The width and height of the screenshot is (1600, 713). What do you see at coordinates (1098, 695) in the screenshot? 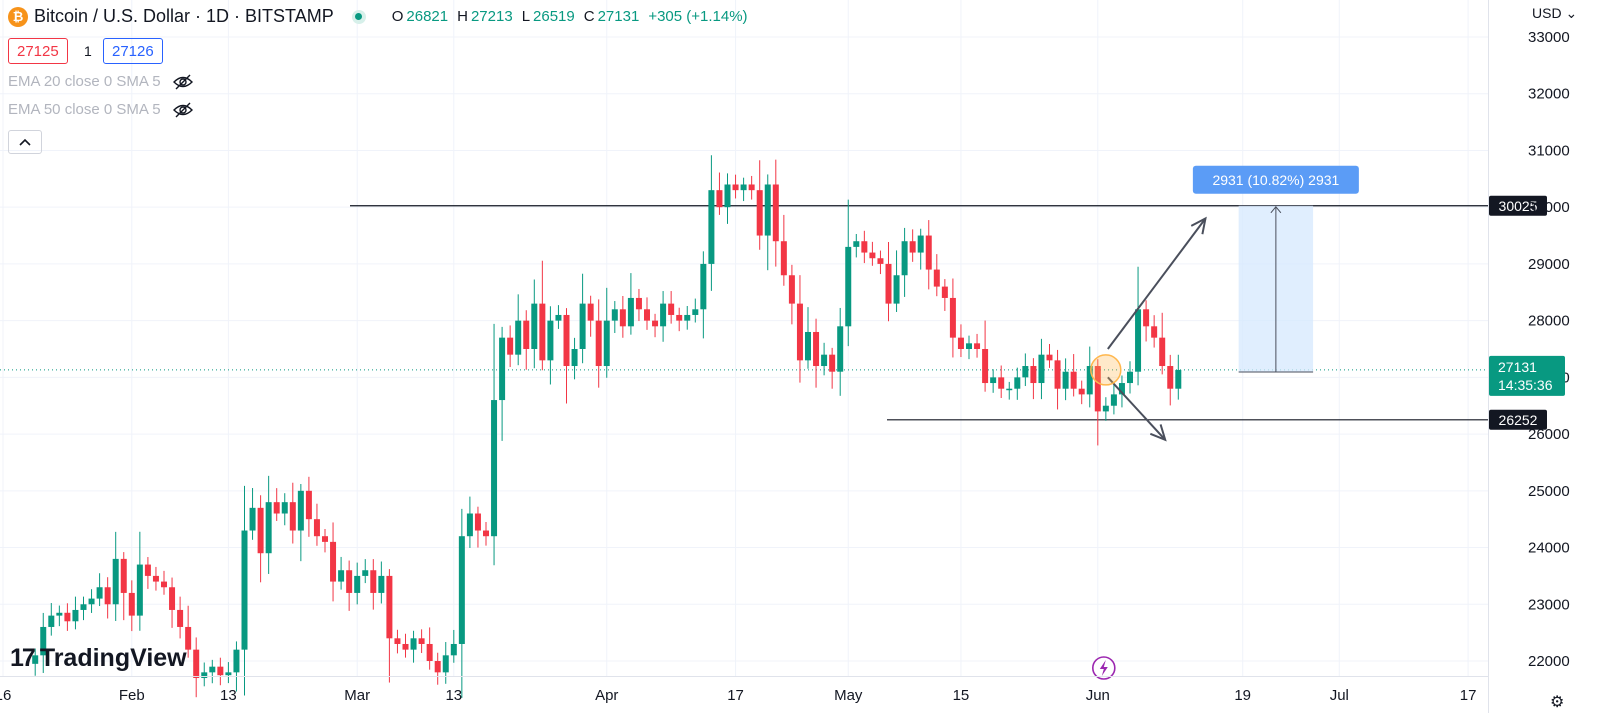
I see `x-tick-label: Jun` at bounding box center [1098, 695].